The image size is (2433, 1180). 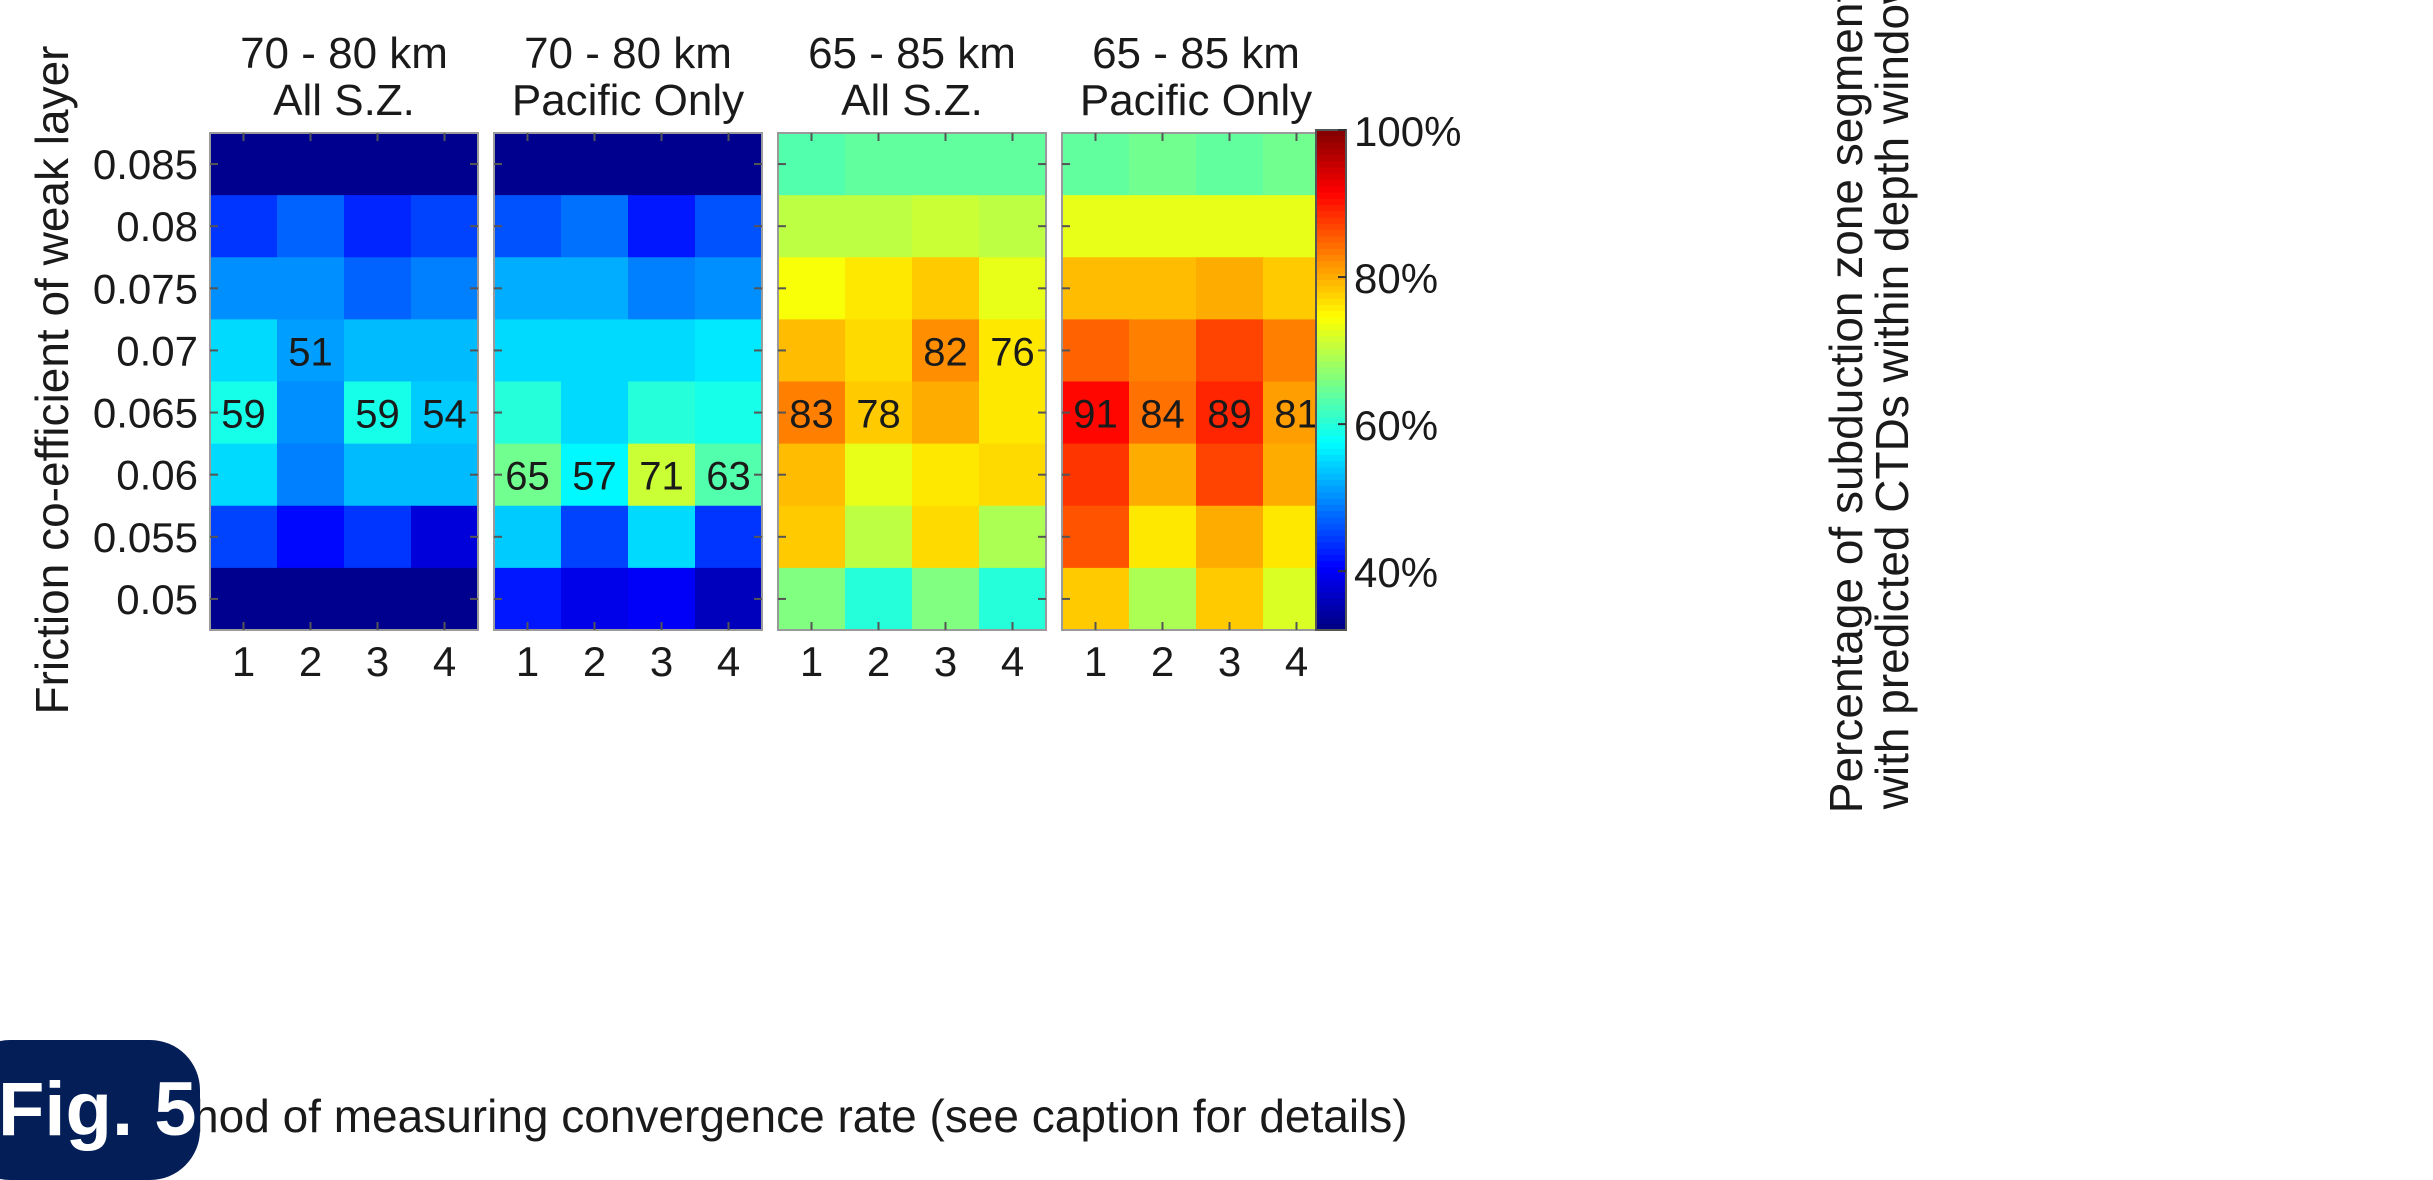 I want to click on panel-title-line-1: 70 - 80 km, so click(x=628, y=53).